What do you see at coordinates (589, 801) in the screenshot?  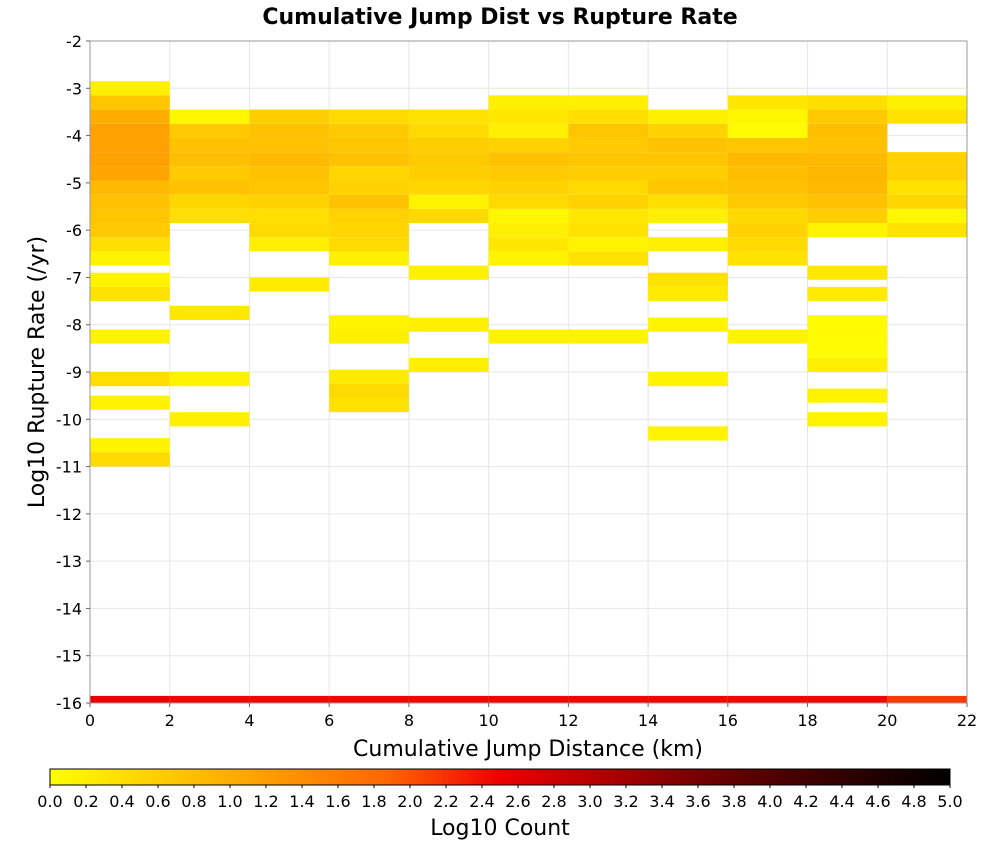 I see `colorbar-tick-label: 3.0` at bounding box center [589, 801].